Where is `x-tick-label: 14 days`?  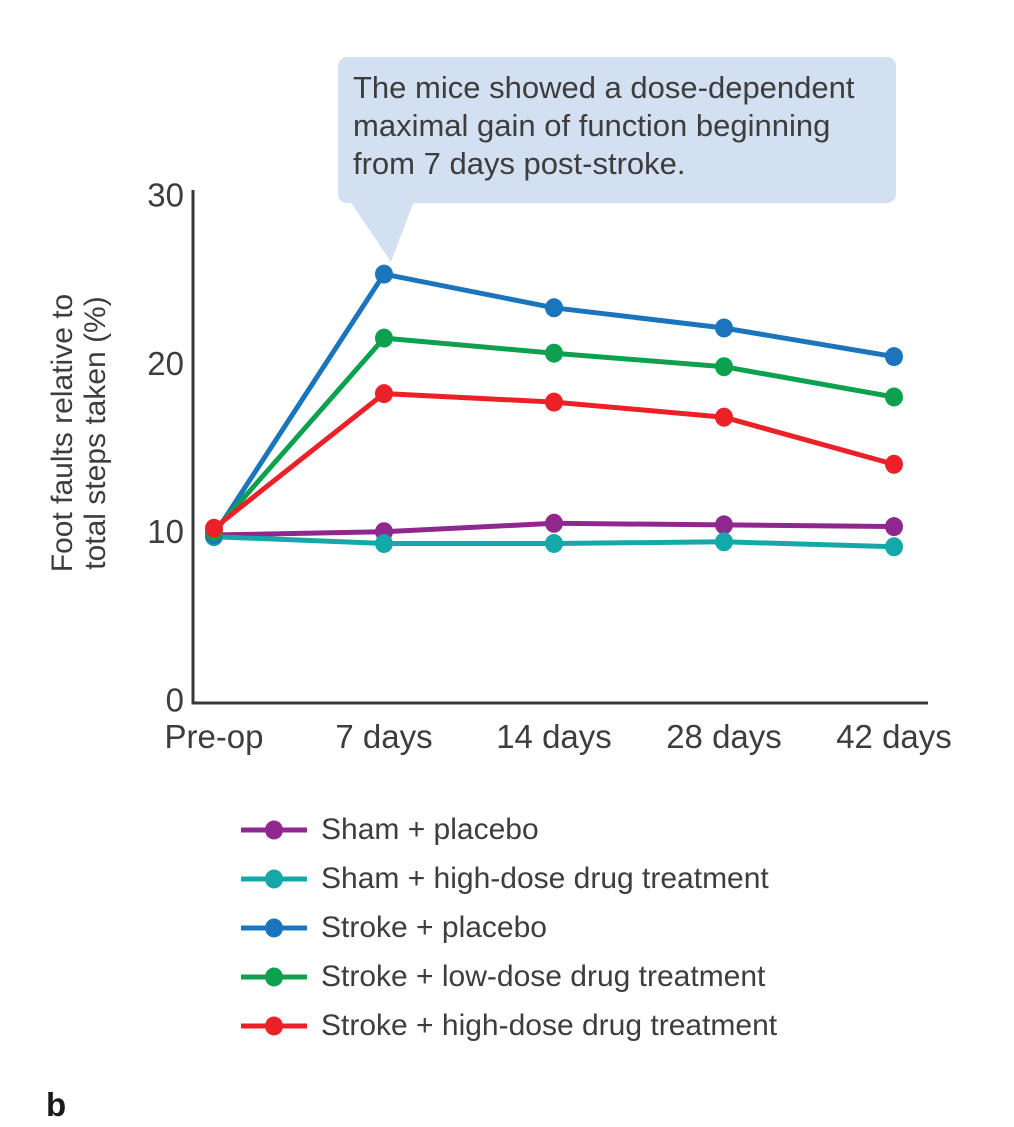
x-tick-label: 14 days is located at coordinates (554, 736).